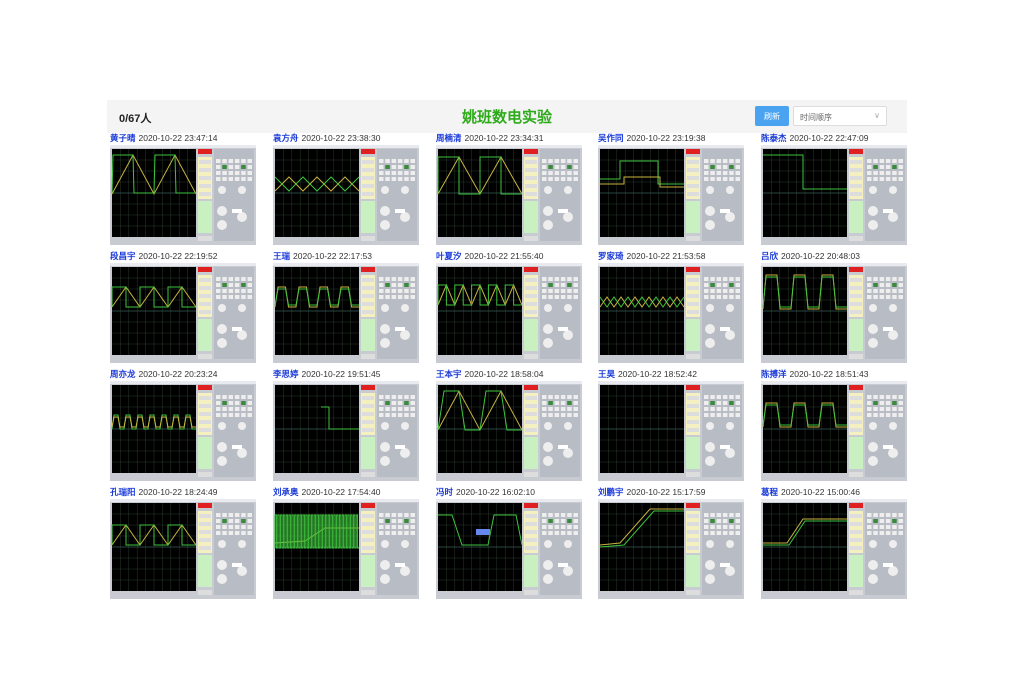 This screenshot has height=700, width=1024. Describe the element at coordinates (877, 115) in the screenshot. I see `chevron-down-icon: ∨` at that location.